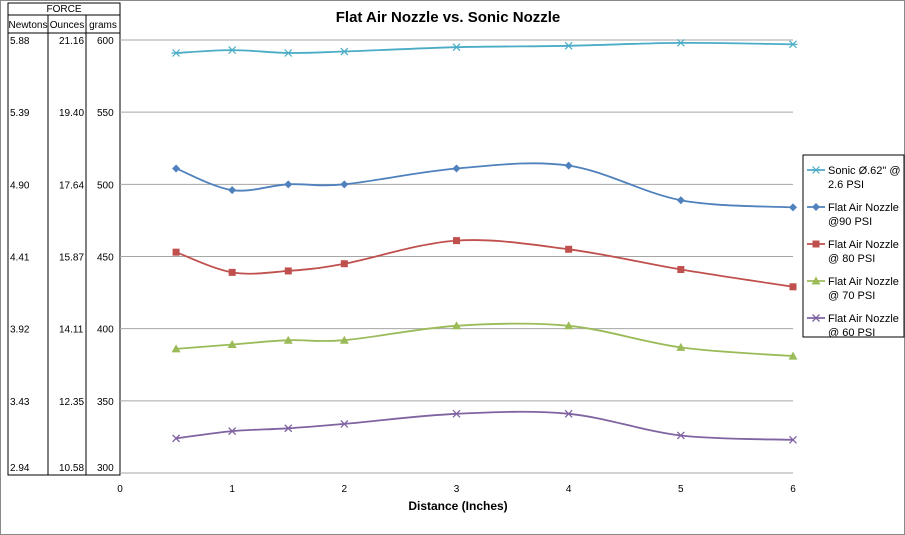 The width and height of the screenshot is (905, 535). What do you see at coordinates (864, 171) in the screenshot?
I see `legend-label: Sonic Ø.62" @` at bounding box center [864, 171].